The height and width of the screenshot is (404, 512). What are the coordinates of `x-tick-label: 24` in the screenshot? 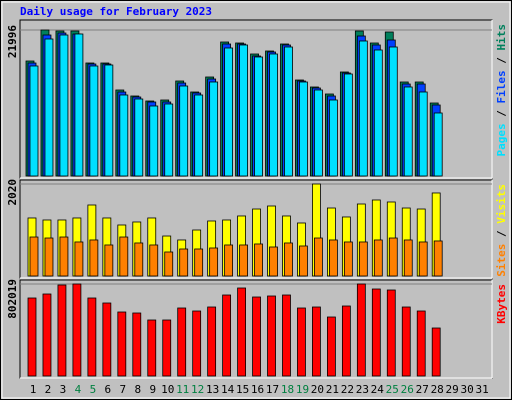 It's located at (378, 389).